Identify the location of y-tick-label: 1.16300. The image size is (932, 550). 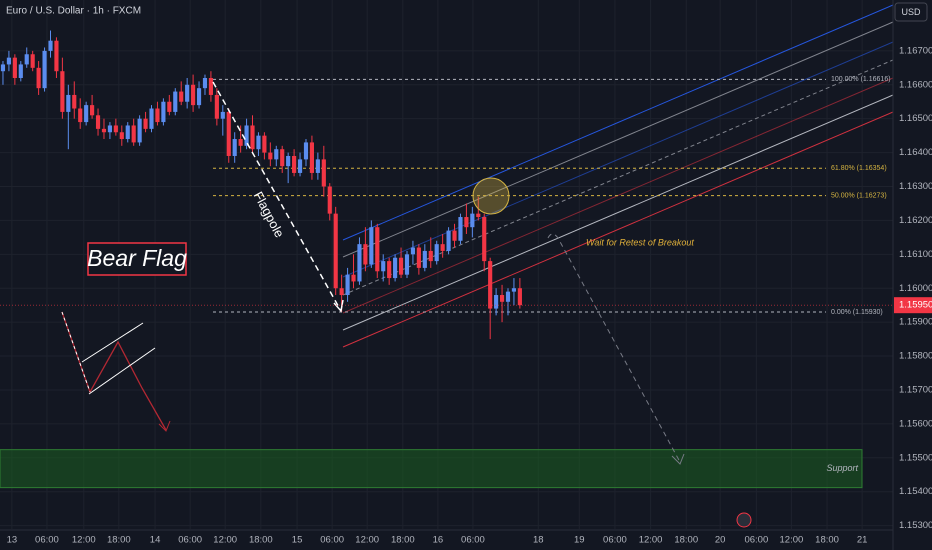
(915, 186).